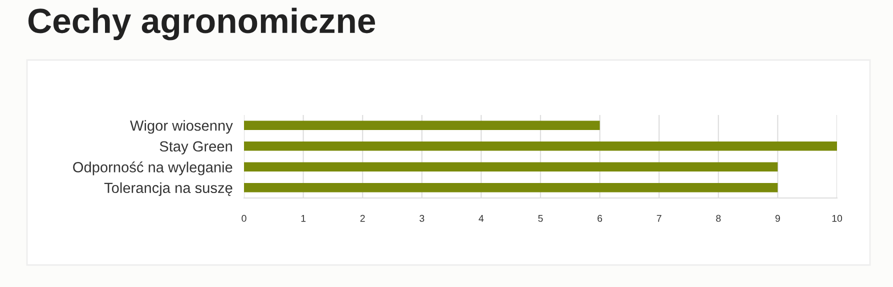 This screenshot has height=287, width=893. I want to click on x-tick-label: 8, so click(718, 218).